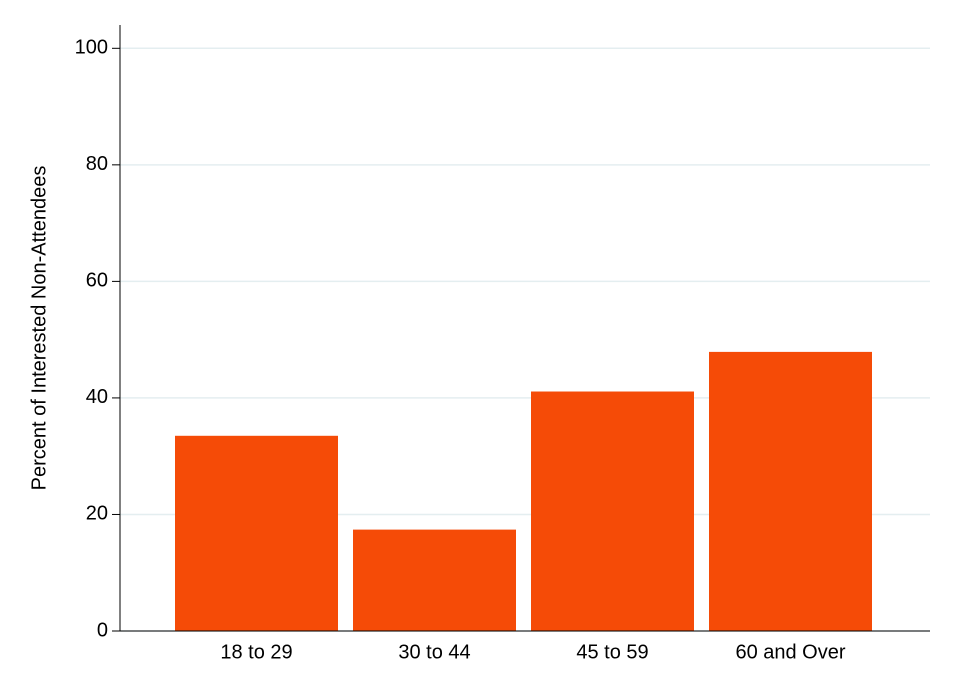 This screenshot has width=954, height=694. I want to click on y-axis-title: Percent of Interested Non-Attendees, so click(39, 328).